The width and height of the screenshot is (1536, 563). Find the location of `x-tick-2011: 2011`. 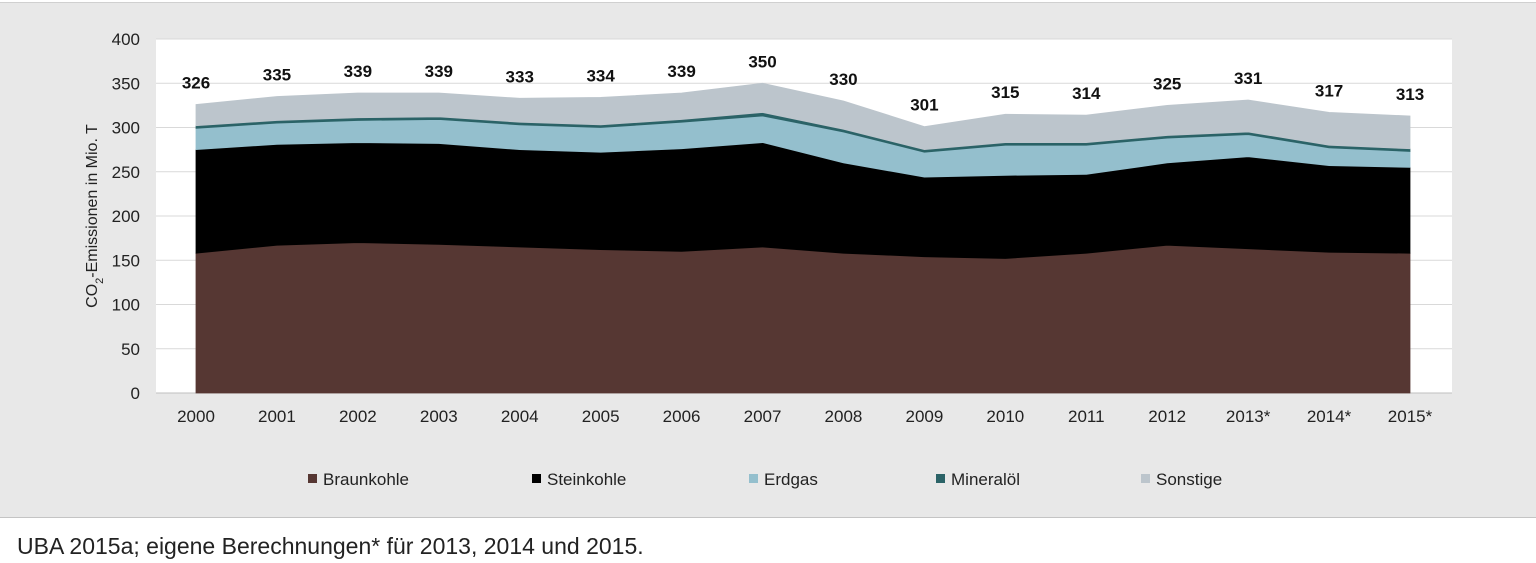

x-tick-2011: 2011 is located at coordinates (1086, 416).